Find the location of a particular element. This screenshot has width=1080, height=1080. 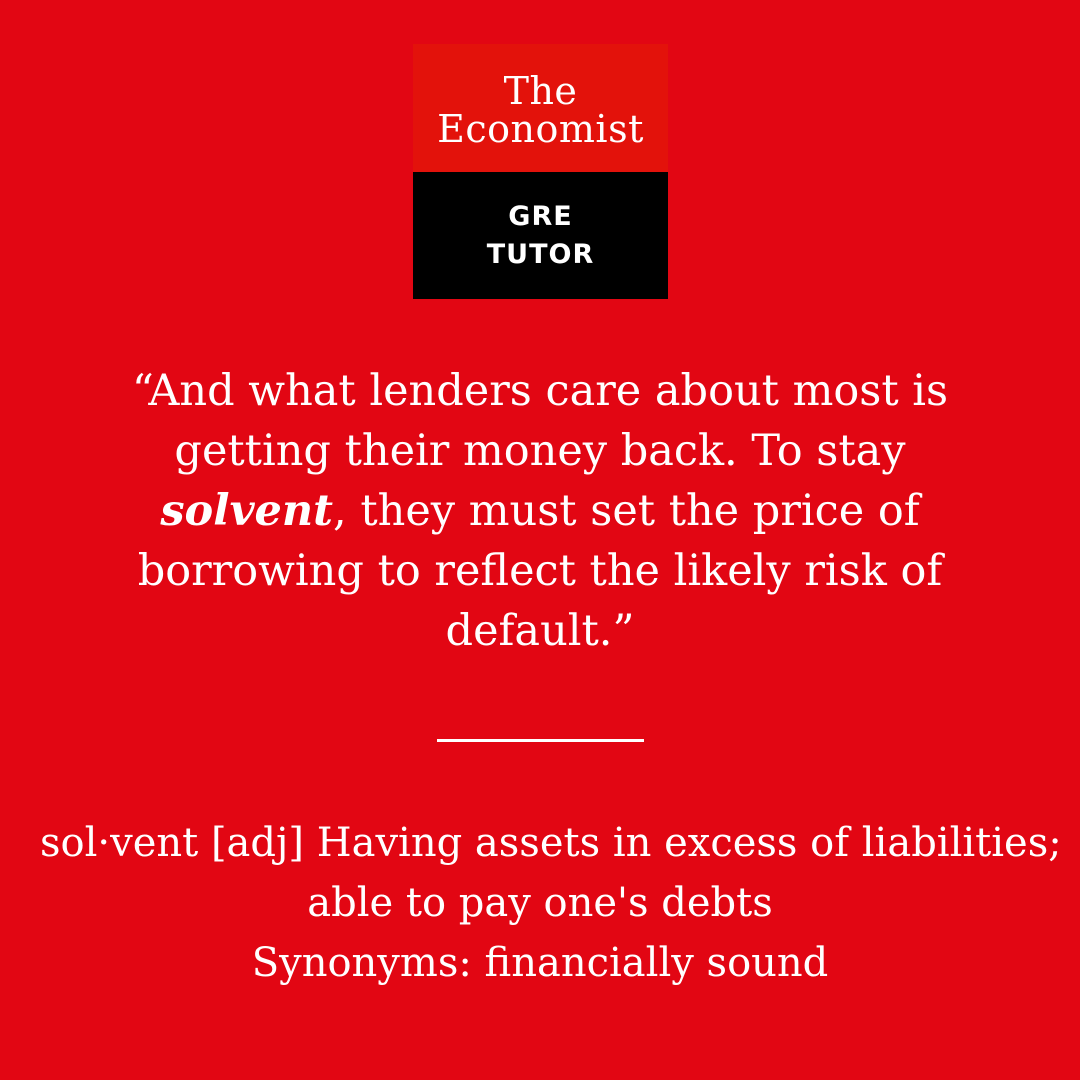

economist-gre-tutor-logo: The Economist GRE TUTOR is located at coordinates (540, 171).